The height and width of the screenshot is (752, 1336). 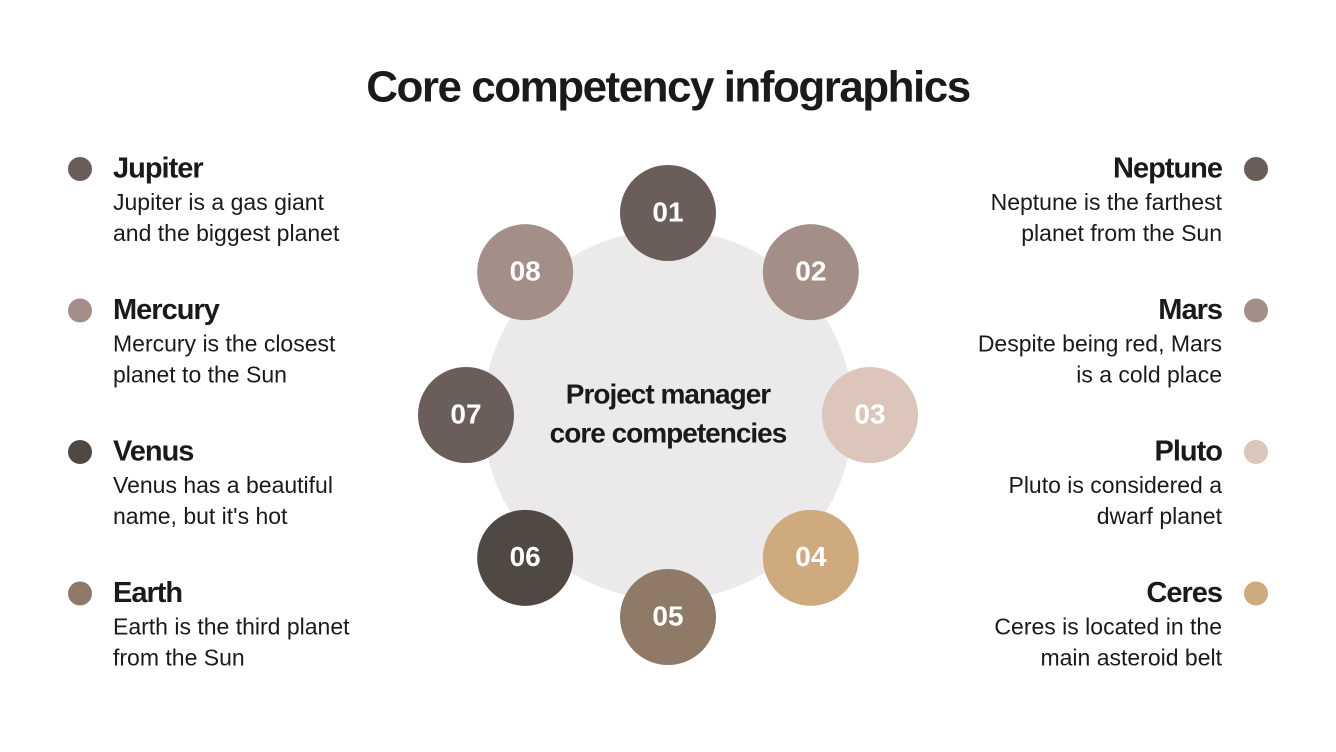 I want to click on item-title: Mars, so click(x=1190, y=310).